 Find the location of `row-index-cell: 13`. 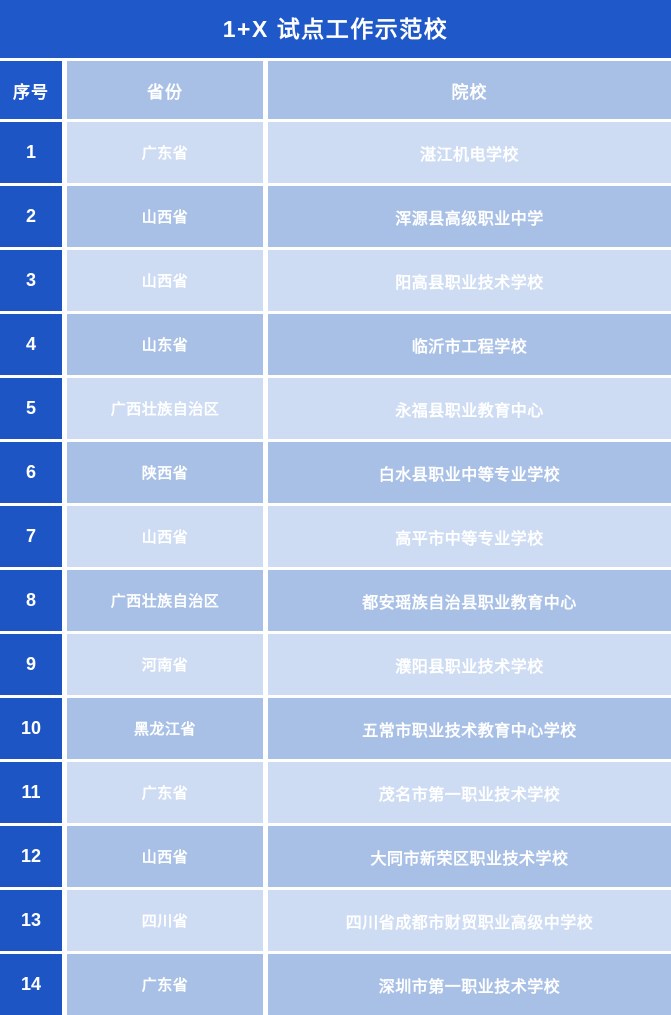

row-index-cell: 13 is located at coordinates (31, 920).